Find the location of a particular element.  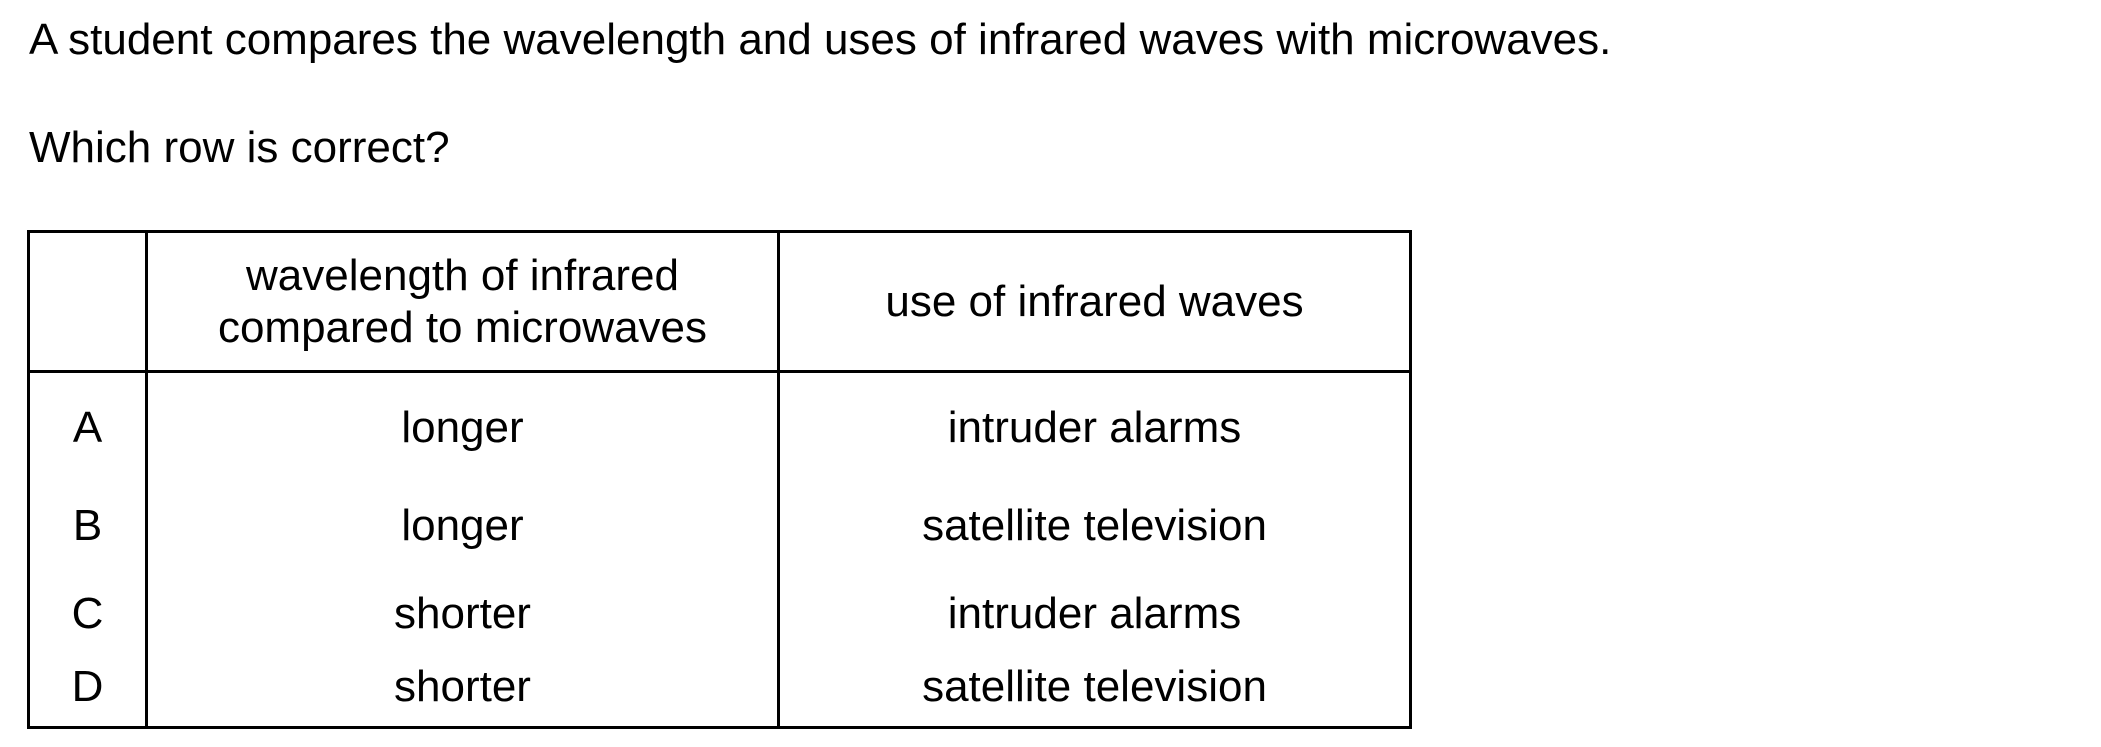

row-letter: B is located at coordinates (87, 526).